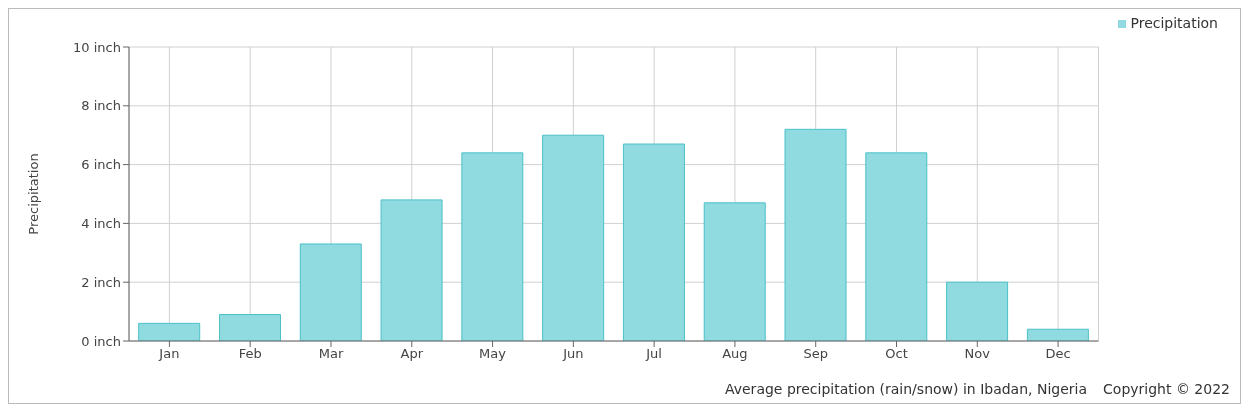 The height and width of the screenshot is (420, 1249). I want to click on x-tick-label: Jun, so click(573, 354).